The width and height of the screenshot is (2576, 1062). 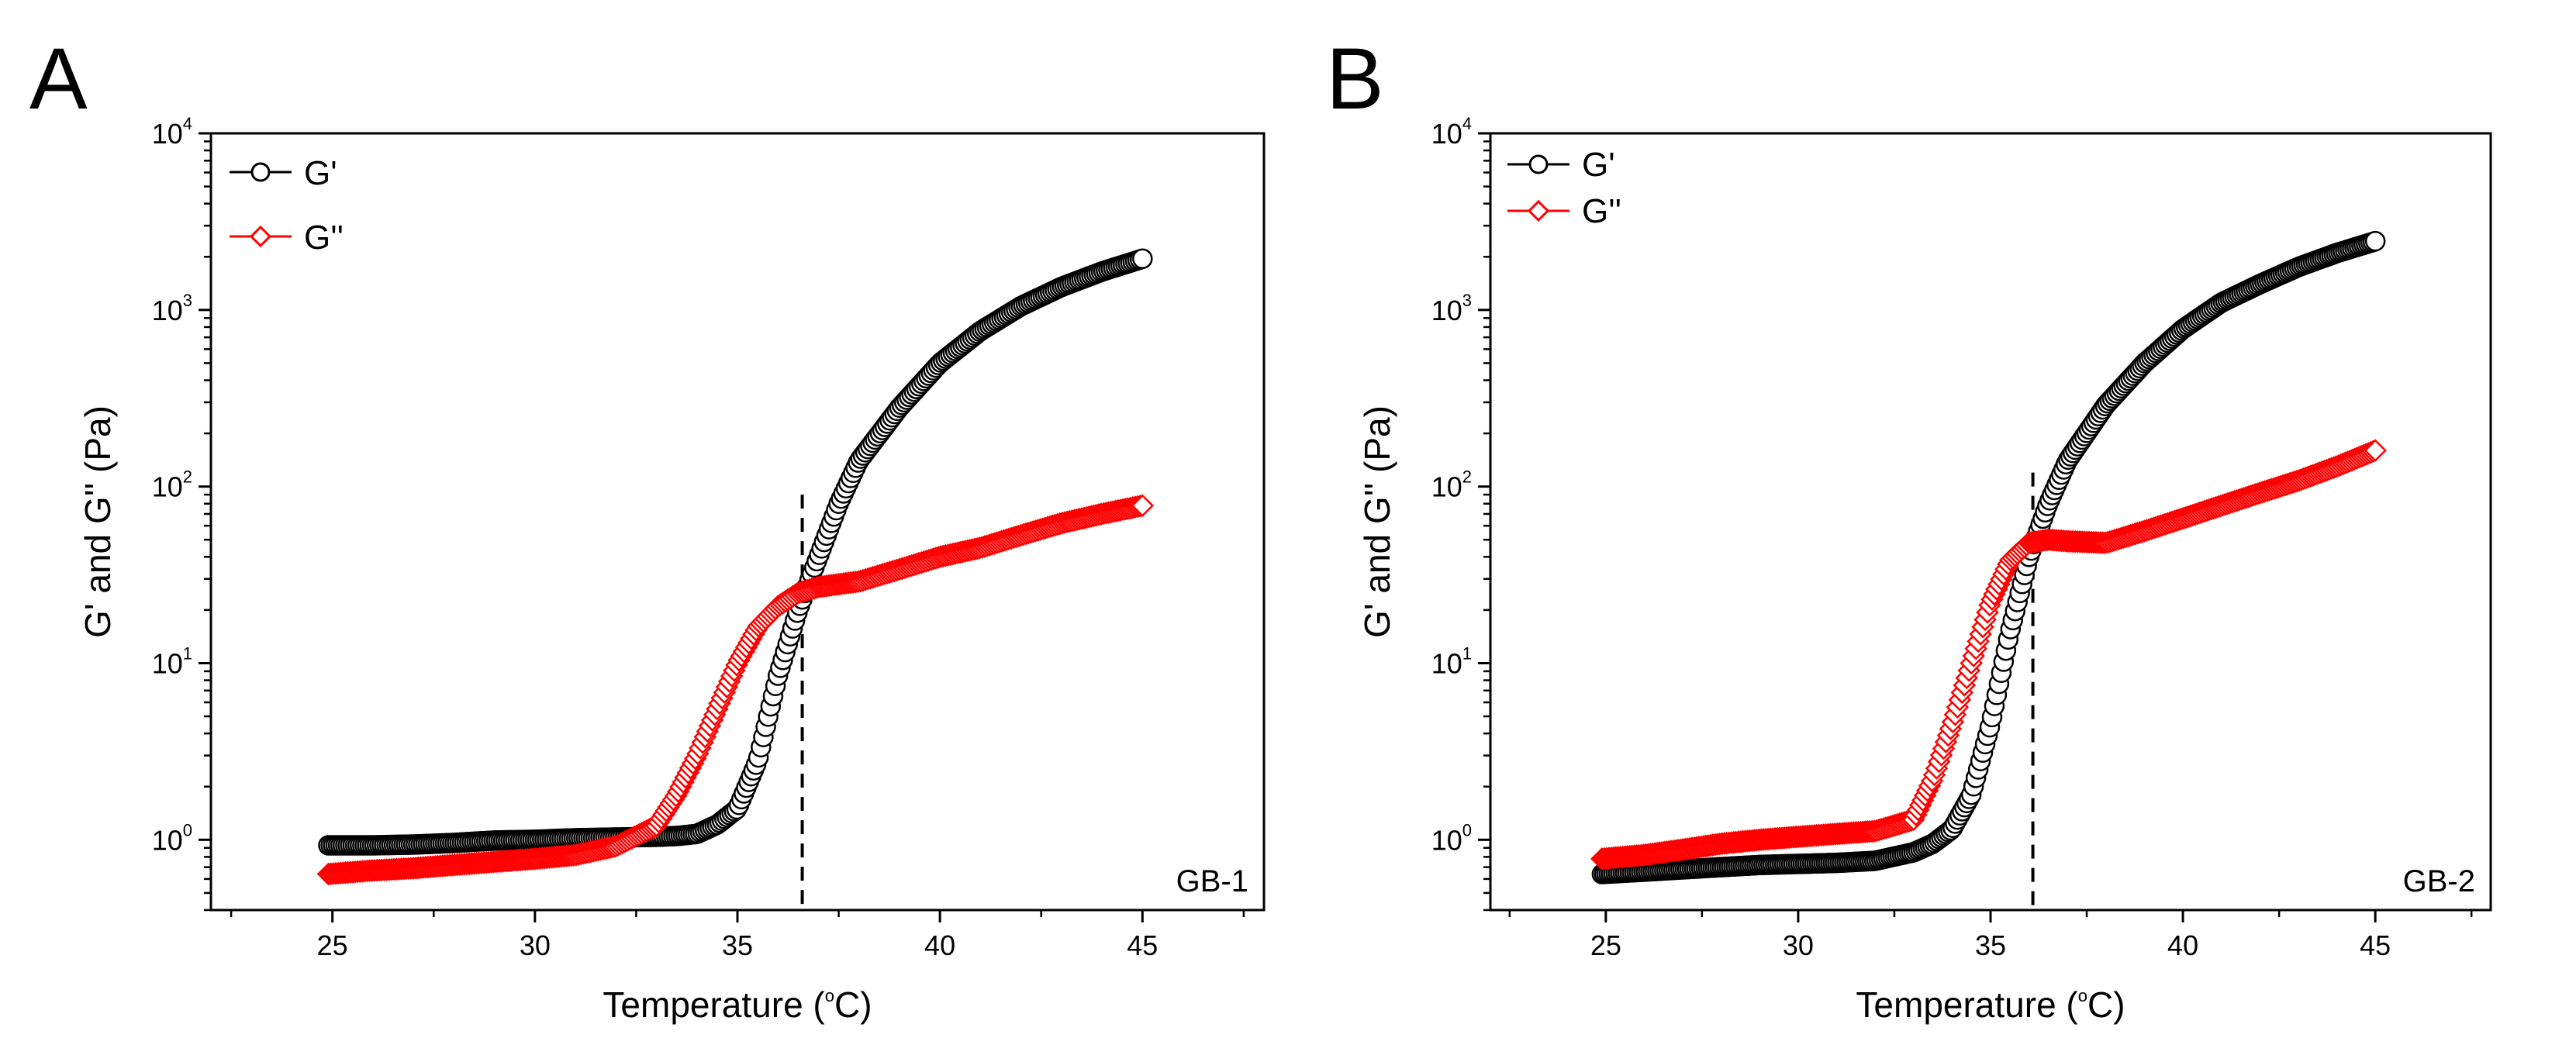 I want to click on legend-a: G' G'', so click(x=287, y=205).